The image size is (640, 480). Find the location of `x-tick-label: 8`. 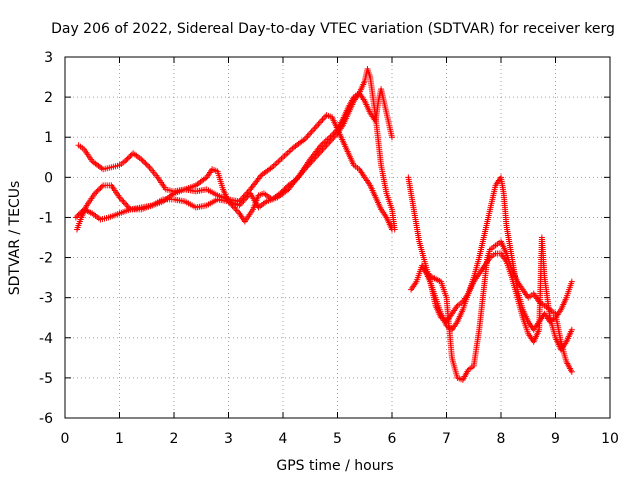

x-tick-label: 8 is located at coordinates (501, 439).